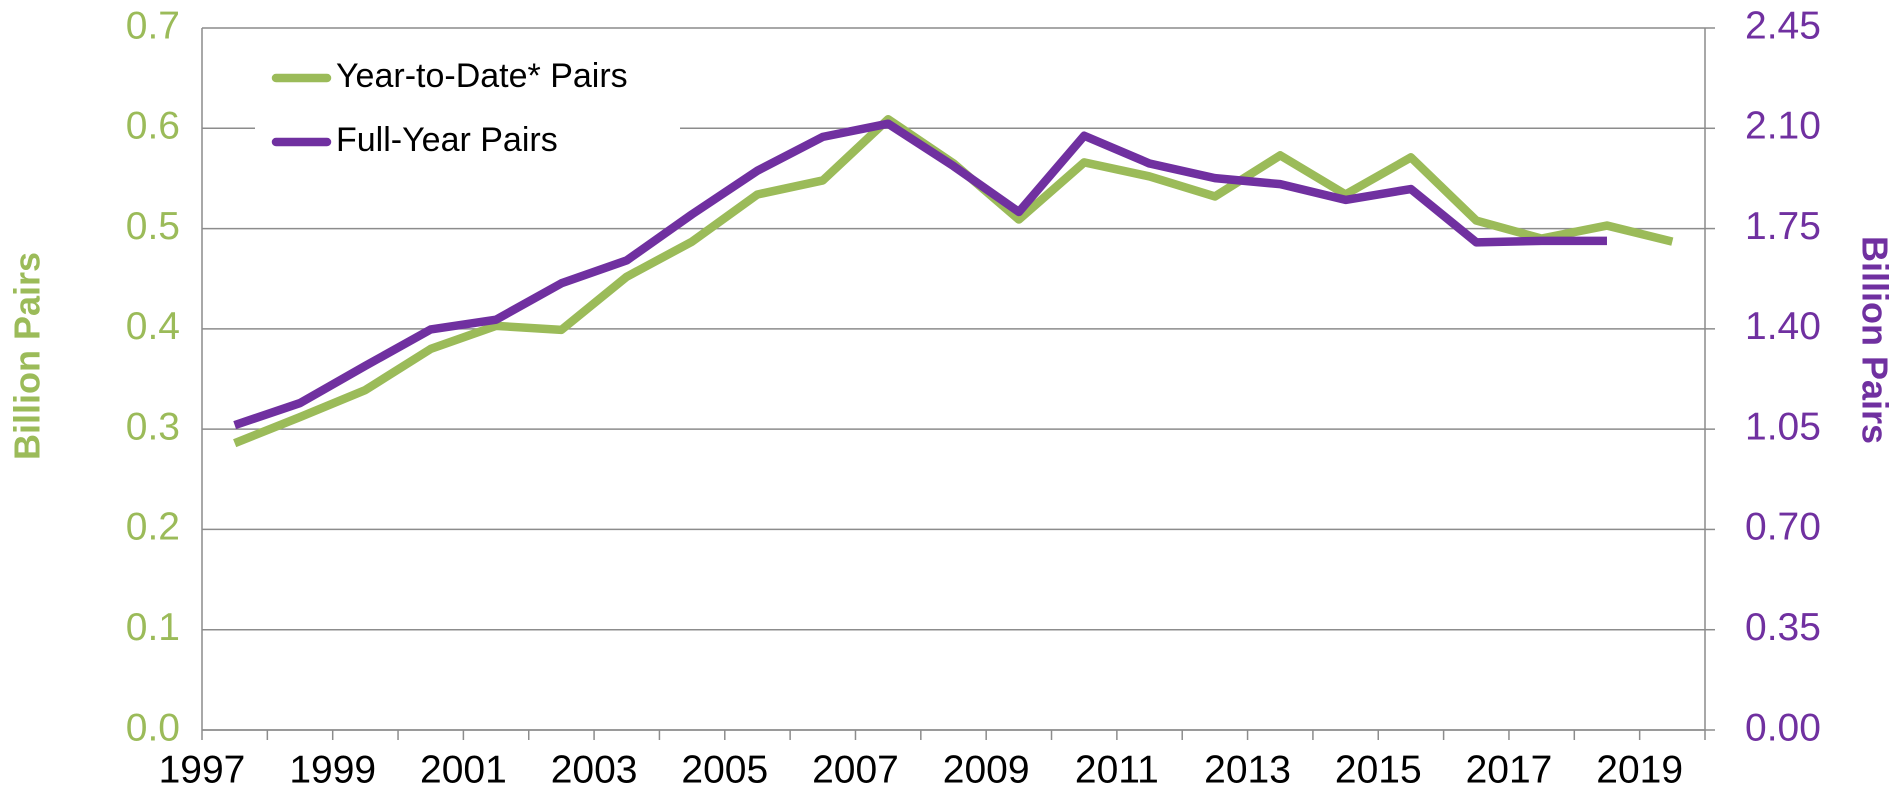 Image resolution: width=1899 pixels, height=796 pixels. What do you see at coordinates (153, 727) in the screenshot?
I see `y-tick-label: 0.0` at bounding box center [153, 727].